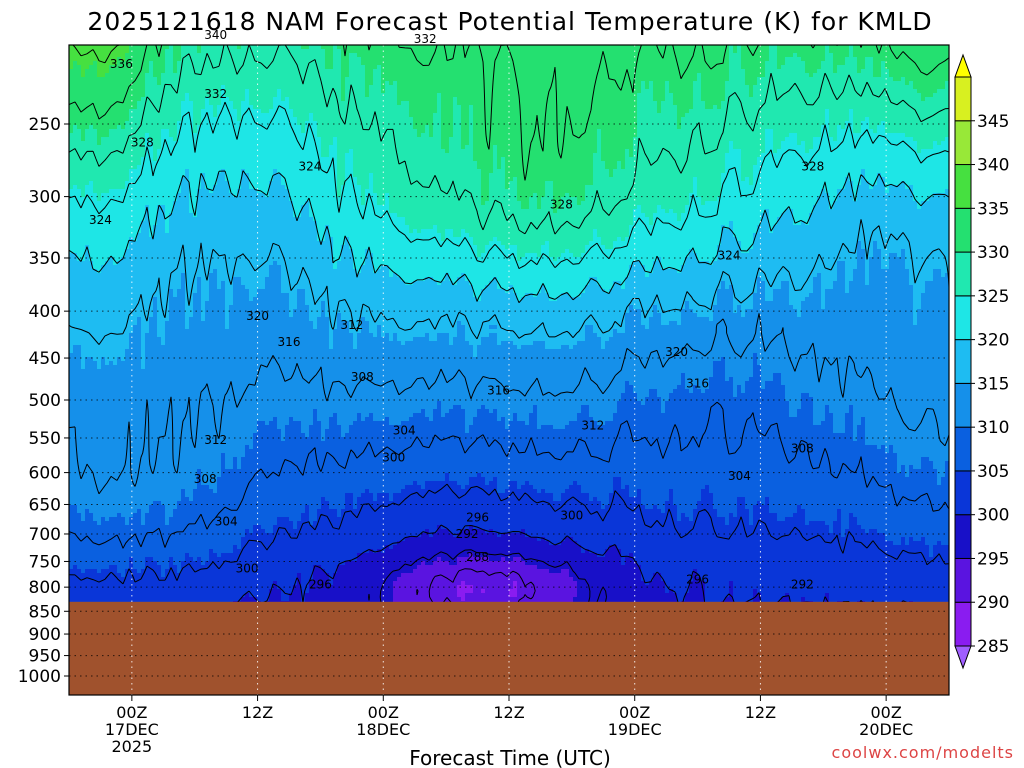 The image size is (1024, 768). Describe the element at coordinates (963, 361) in the screenshot. I see `colorbar-segment` at that location.